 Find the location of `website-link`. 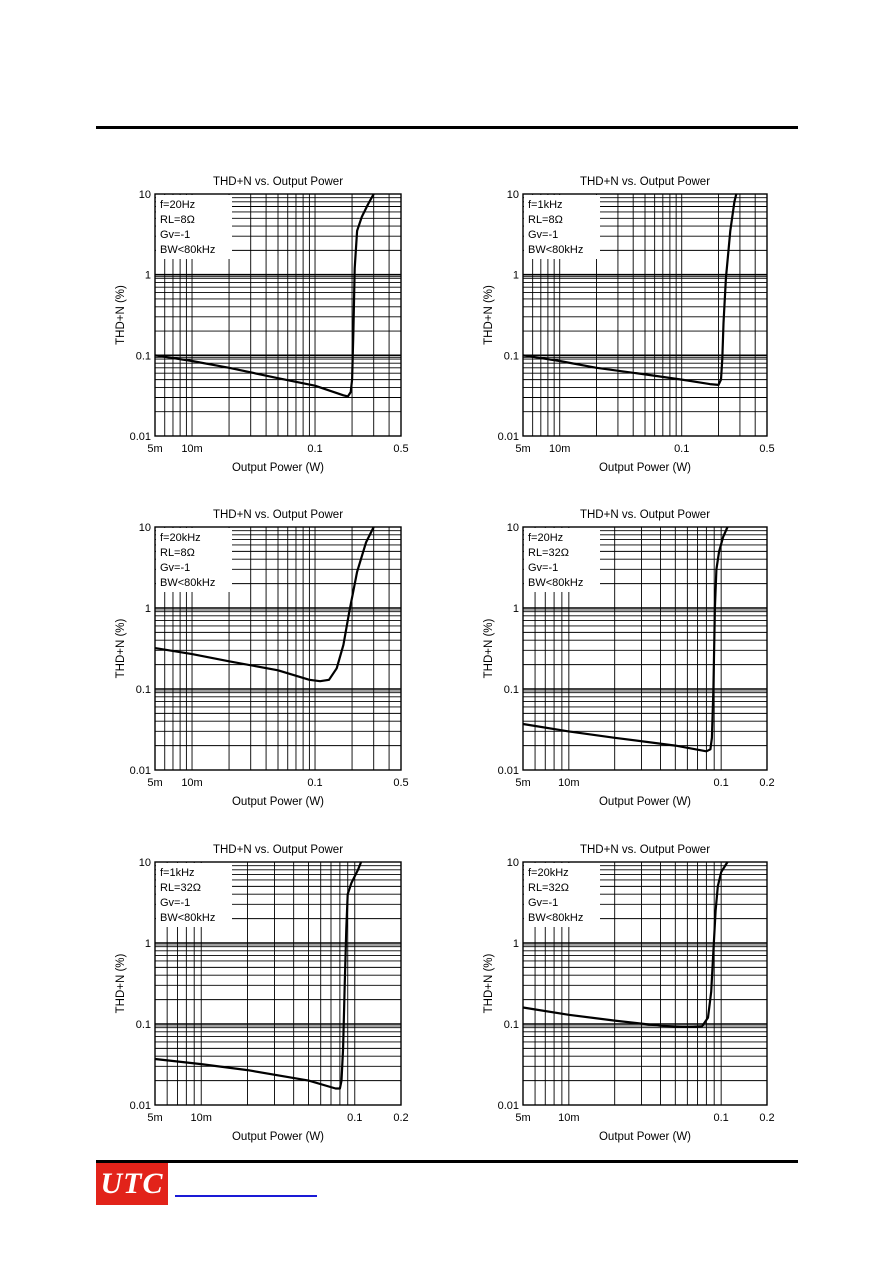

website-link is located at coordinates (246, 1196).